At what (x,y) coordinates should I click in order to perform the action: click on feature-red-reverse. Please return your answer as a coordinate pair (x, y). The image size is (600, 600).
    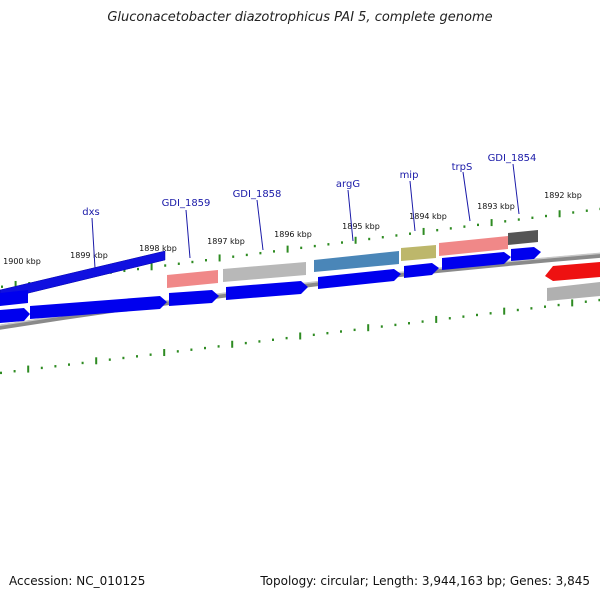
    Looking at the image, I should click on (572, 271).